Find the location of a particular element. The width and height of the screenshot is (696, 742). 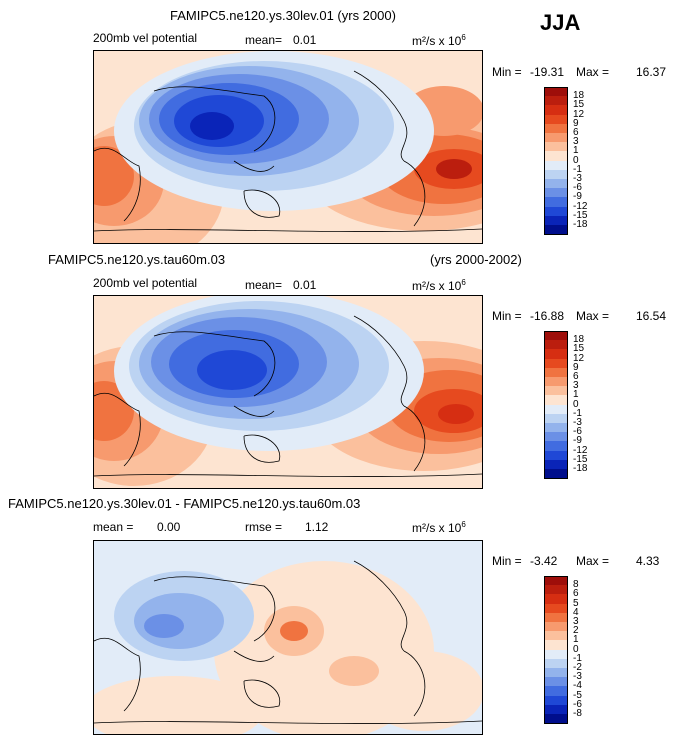

panel-2-title: FAMIPC5.ne120.ys.tau60m.03 is located at coordinates (137, 259).